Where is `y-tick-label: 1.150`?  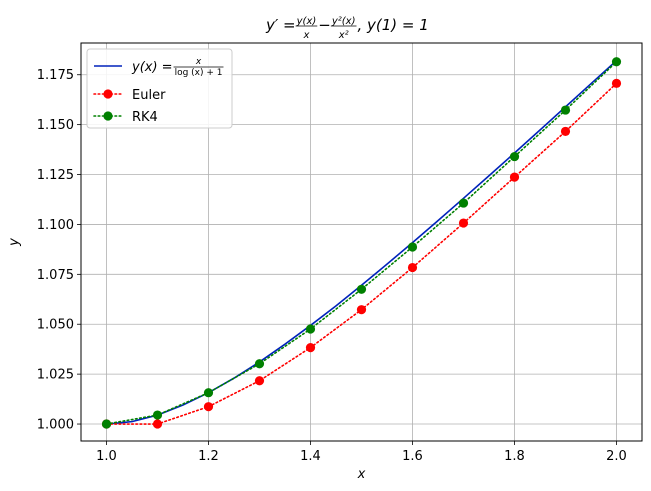
y-tick-label: 1.150 is located at coordinates (55, 125).